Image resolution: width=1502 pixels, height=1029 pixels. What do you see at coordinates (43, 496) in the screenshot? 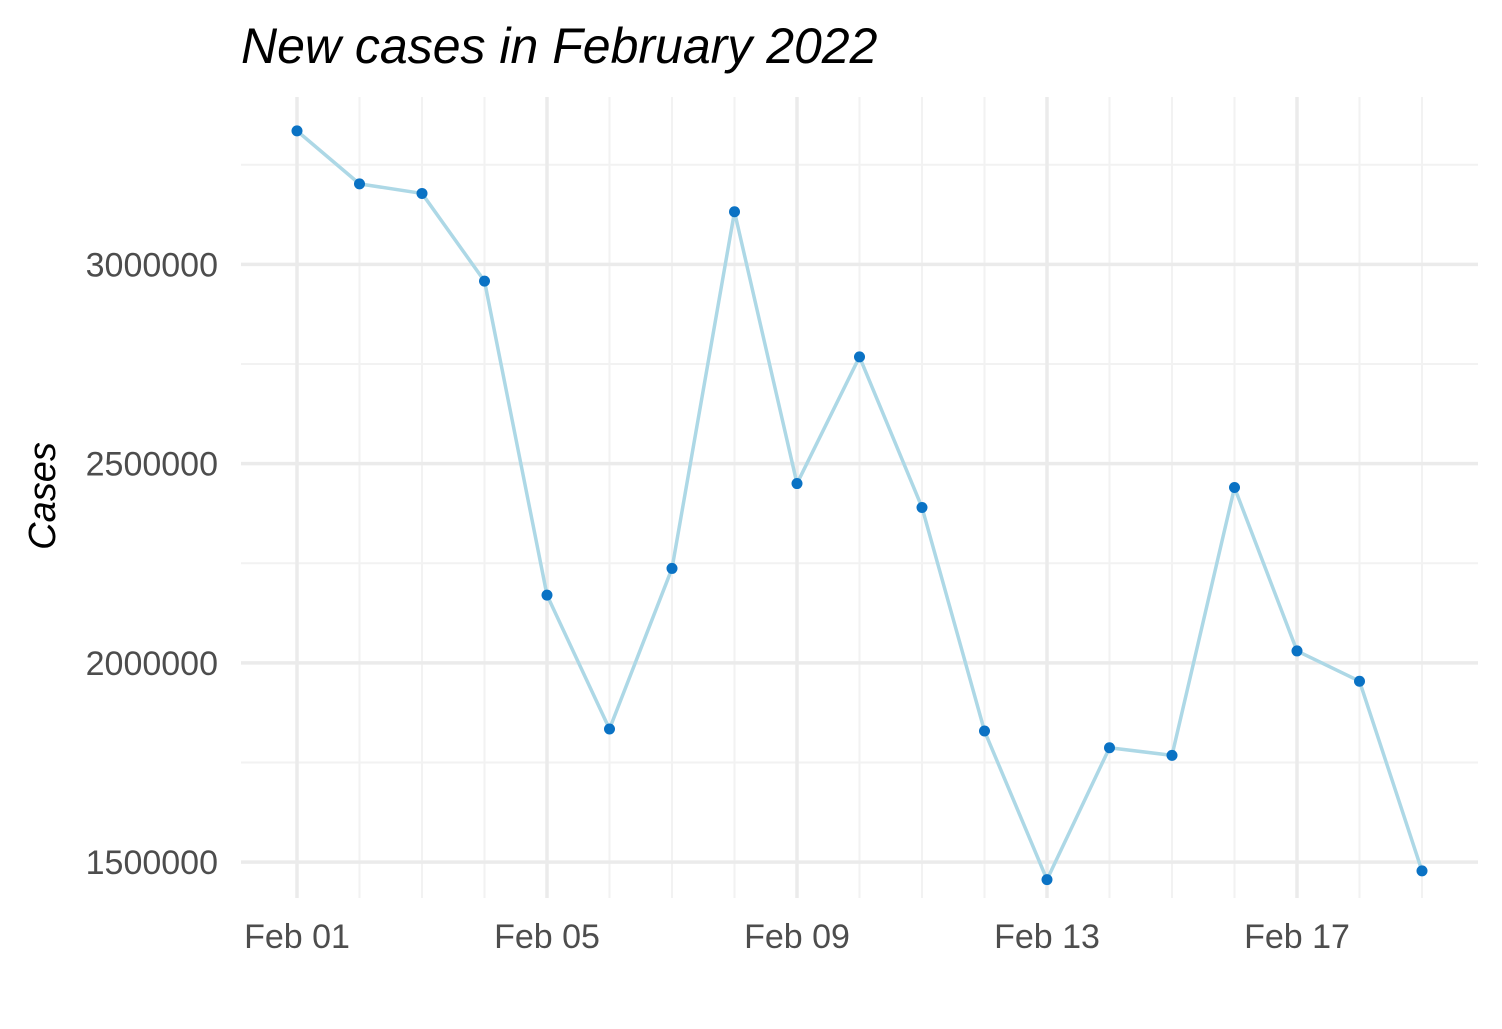
I see `y-axis-label: Cases` at bounding box center [43, 496].